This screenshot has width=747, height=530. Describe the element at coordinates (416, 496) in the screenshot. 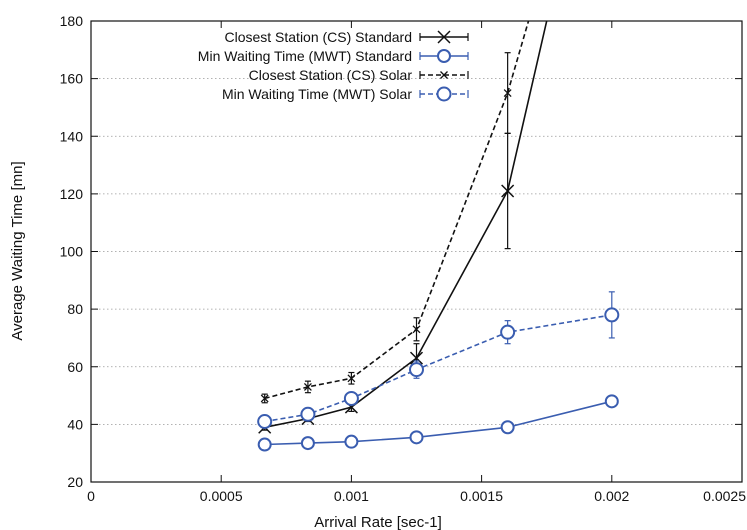

I see `x-tick-labels: 0 0.0005 0.001 0.0015 0.002 0.0025` at that location.